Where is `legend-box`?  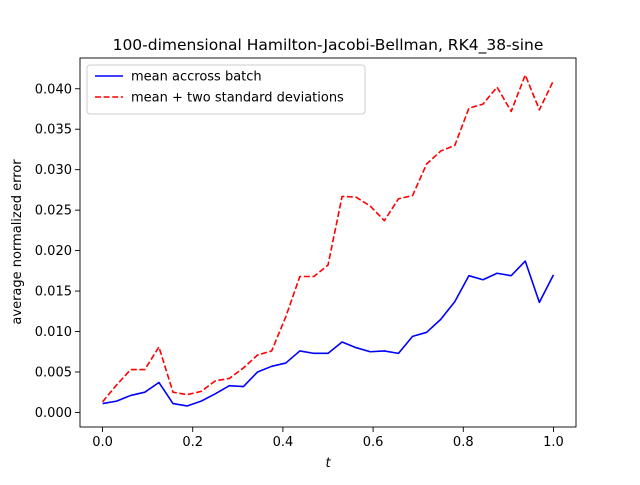 legend-box is located at coordinates (226, 89).